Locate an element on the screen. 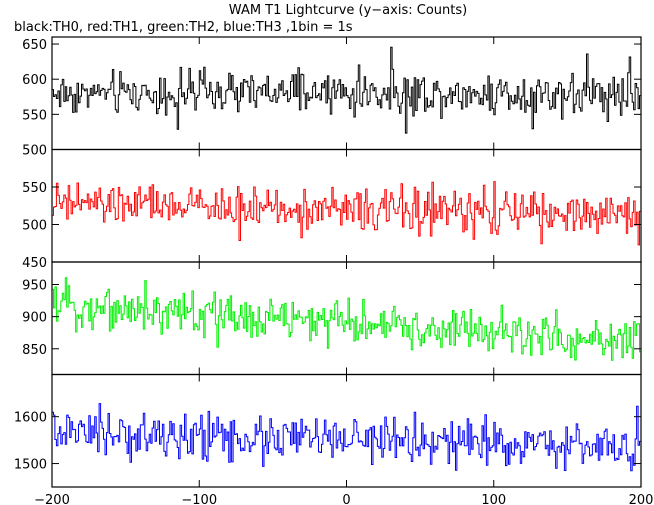  series-line-th2 is located at coordinates (346, 319).